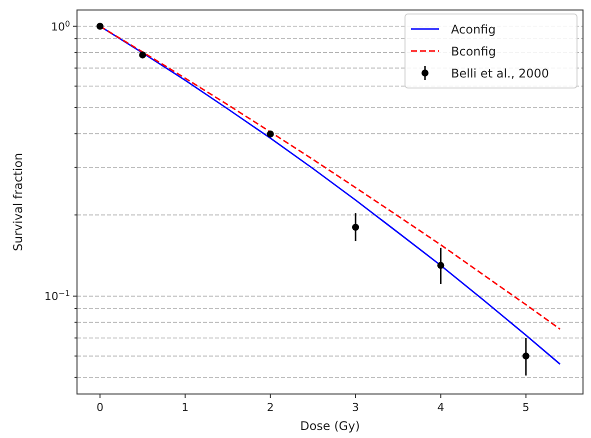  What do you see at coordinates (100, 407) in the screenshot?
I see `x-tick-label: 0` at bounding box center [100, 407].